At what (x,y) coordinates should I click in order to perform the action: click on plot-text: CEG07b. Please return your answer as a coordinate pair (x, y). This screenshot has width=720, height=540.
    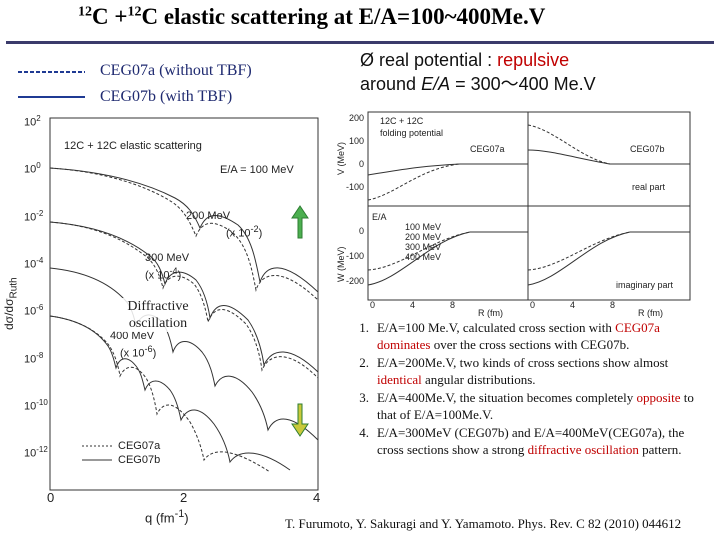
    Looking at the image, I should click on (647, 149).